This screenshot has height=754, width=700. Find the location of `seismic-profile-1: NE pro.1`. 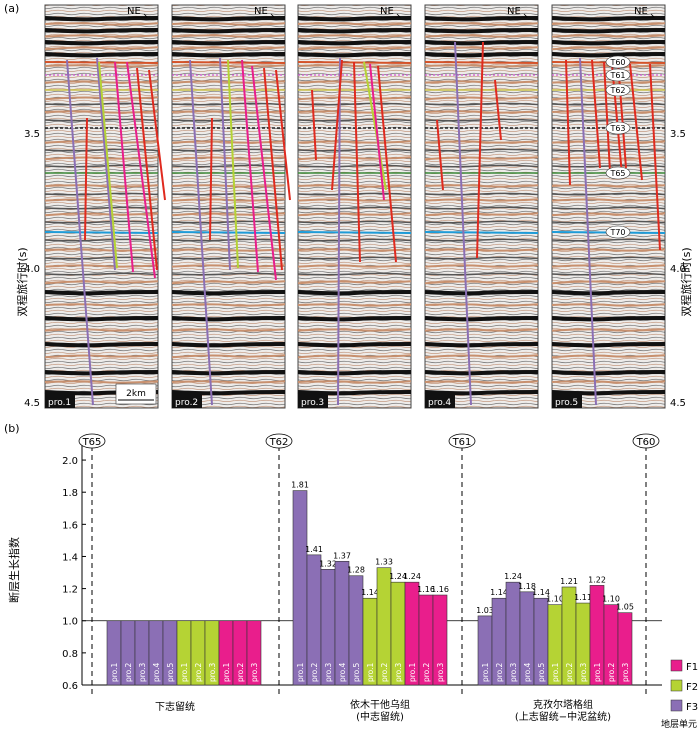

seismic-profile-1: NE pro.1 is located at coordinates (105, 206).